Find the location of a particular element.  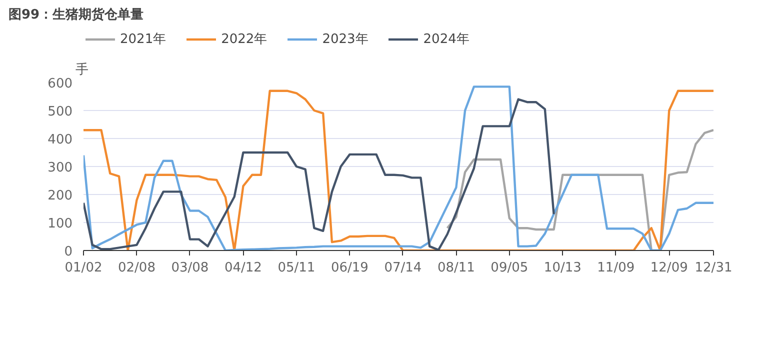

y-tick-label: 400 is located at coordinates (60, 140).